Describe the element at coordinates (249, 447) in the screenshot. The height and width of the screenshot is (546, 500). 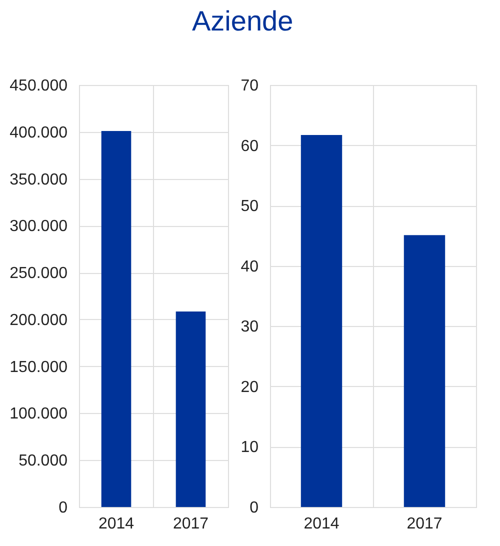
I see `y-tick-label: 10` at that location.